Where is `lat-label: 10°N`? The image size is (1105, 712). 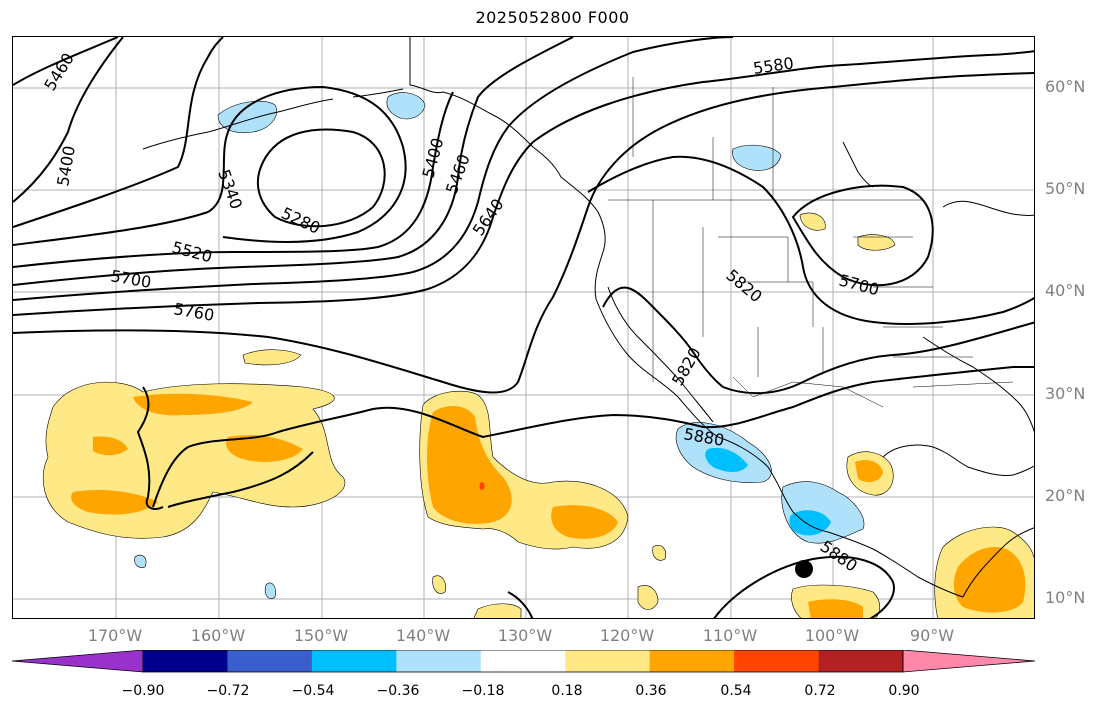 lat-label: 10°N is located at coordinates (1065, 597).